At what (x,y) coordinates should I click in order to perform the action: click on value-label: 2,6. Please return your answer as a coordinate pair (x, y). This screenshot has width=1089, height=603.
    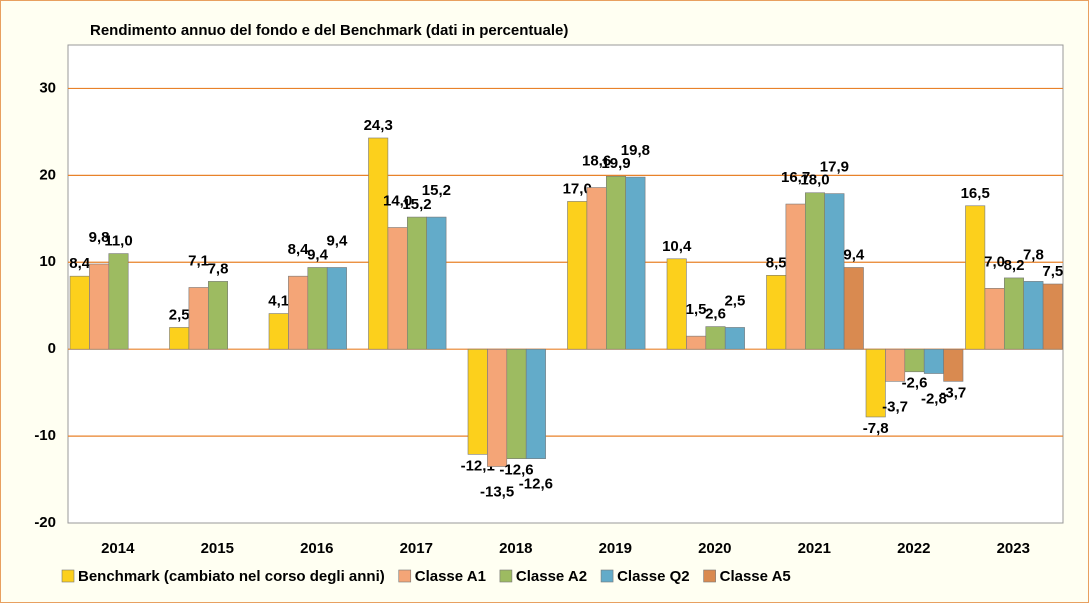
    Looking at the image, I should click on (715, 314).